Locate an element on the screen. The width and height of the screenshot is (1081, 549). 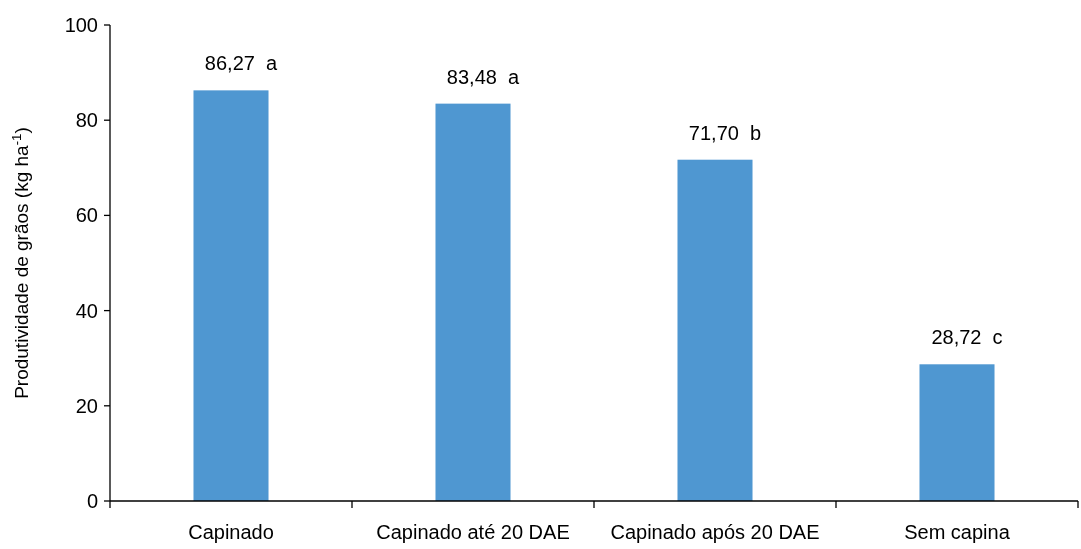
data-label: 71,70 b is located at coordinates (725, 132).